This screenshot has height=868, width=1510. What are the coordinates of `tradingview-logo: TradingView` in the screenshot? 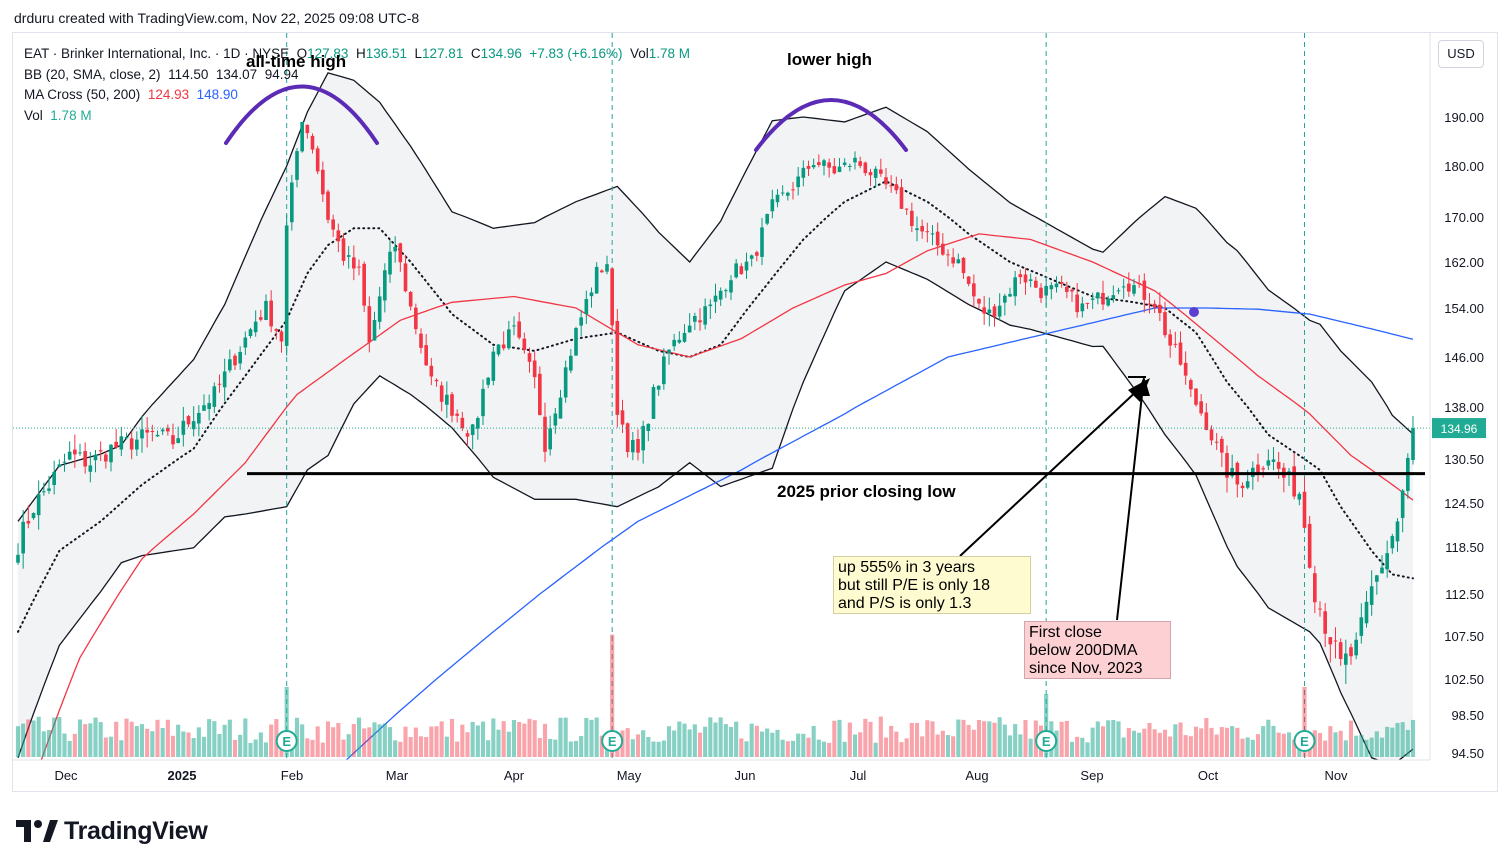 It's located at (112, 831).